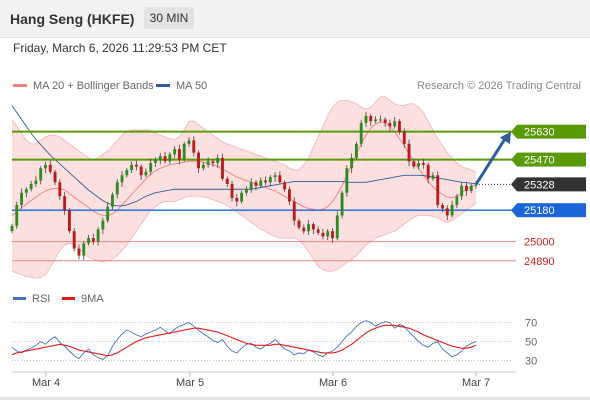 The height and width of the screenshot is (400, 590). I want to click on chart-datetime: Friday, March 6, 2026 11:29:53 PM CET, so click(120, 48).